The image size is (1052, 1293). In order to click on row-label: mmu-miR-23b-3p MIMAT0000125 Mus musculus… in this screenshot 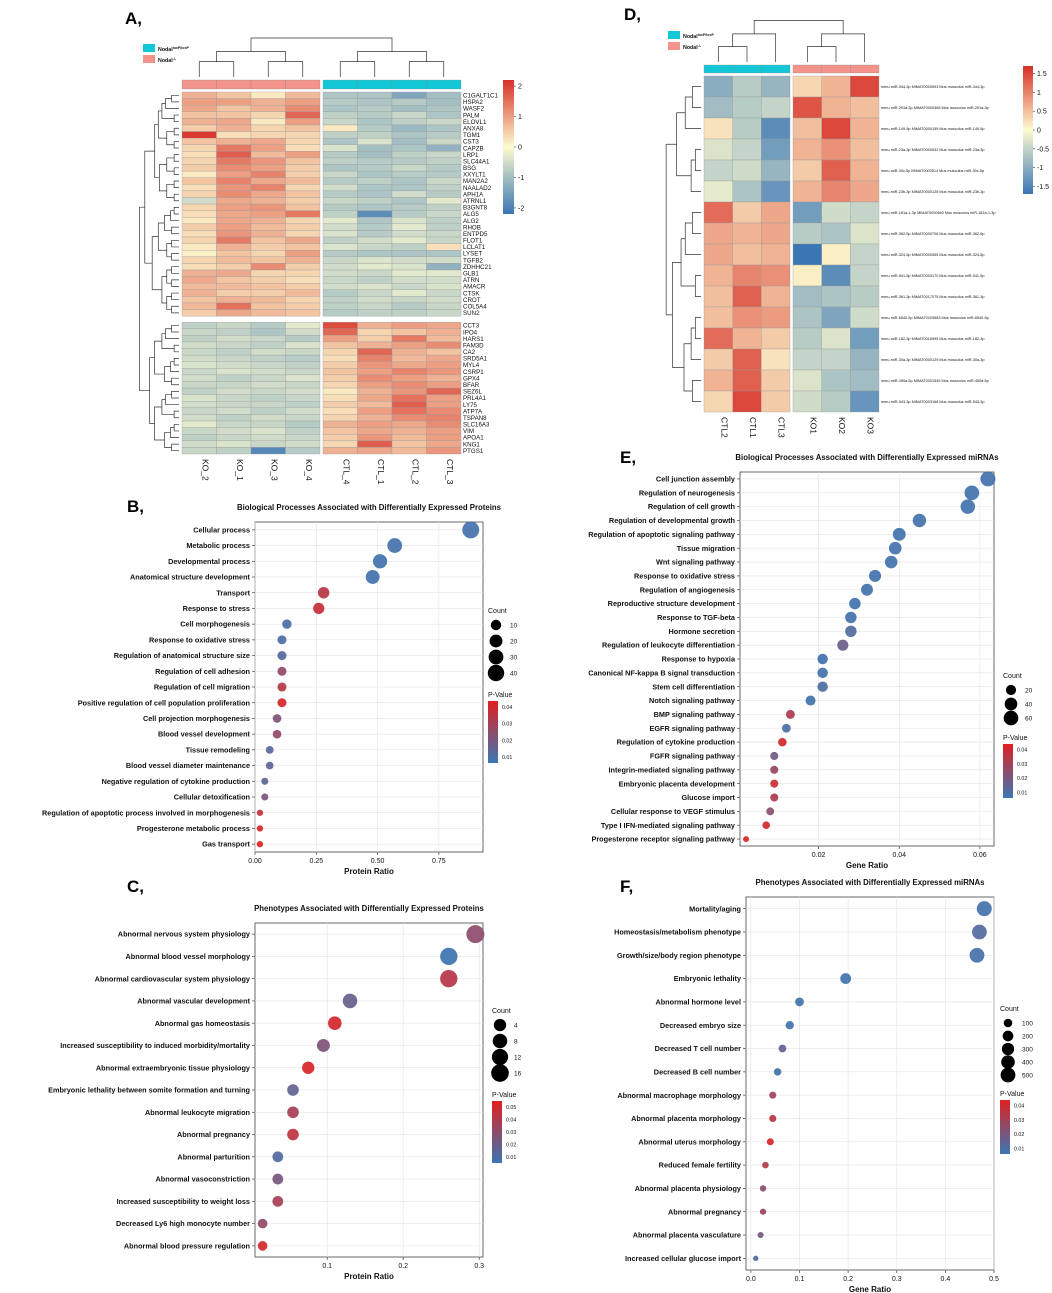, I will do `click(933, 192)`.